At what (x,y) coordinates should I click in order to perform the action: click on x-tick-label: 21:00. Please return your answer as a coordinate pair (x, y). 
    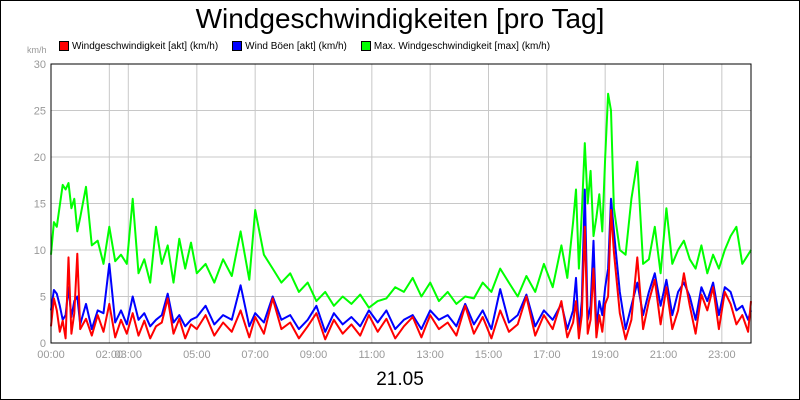
    Looking at the image, I should click on (664, 355).